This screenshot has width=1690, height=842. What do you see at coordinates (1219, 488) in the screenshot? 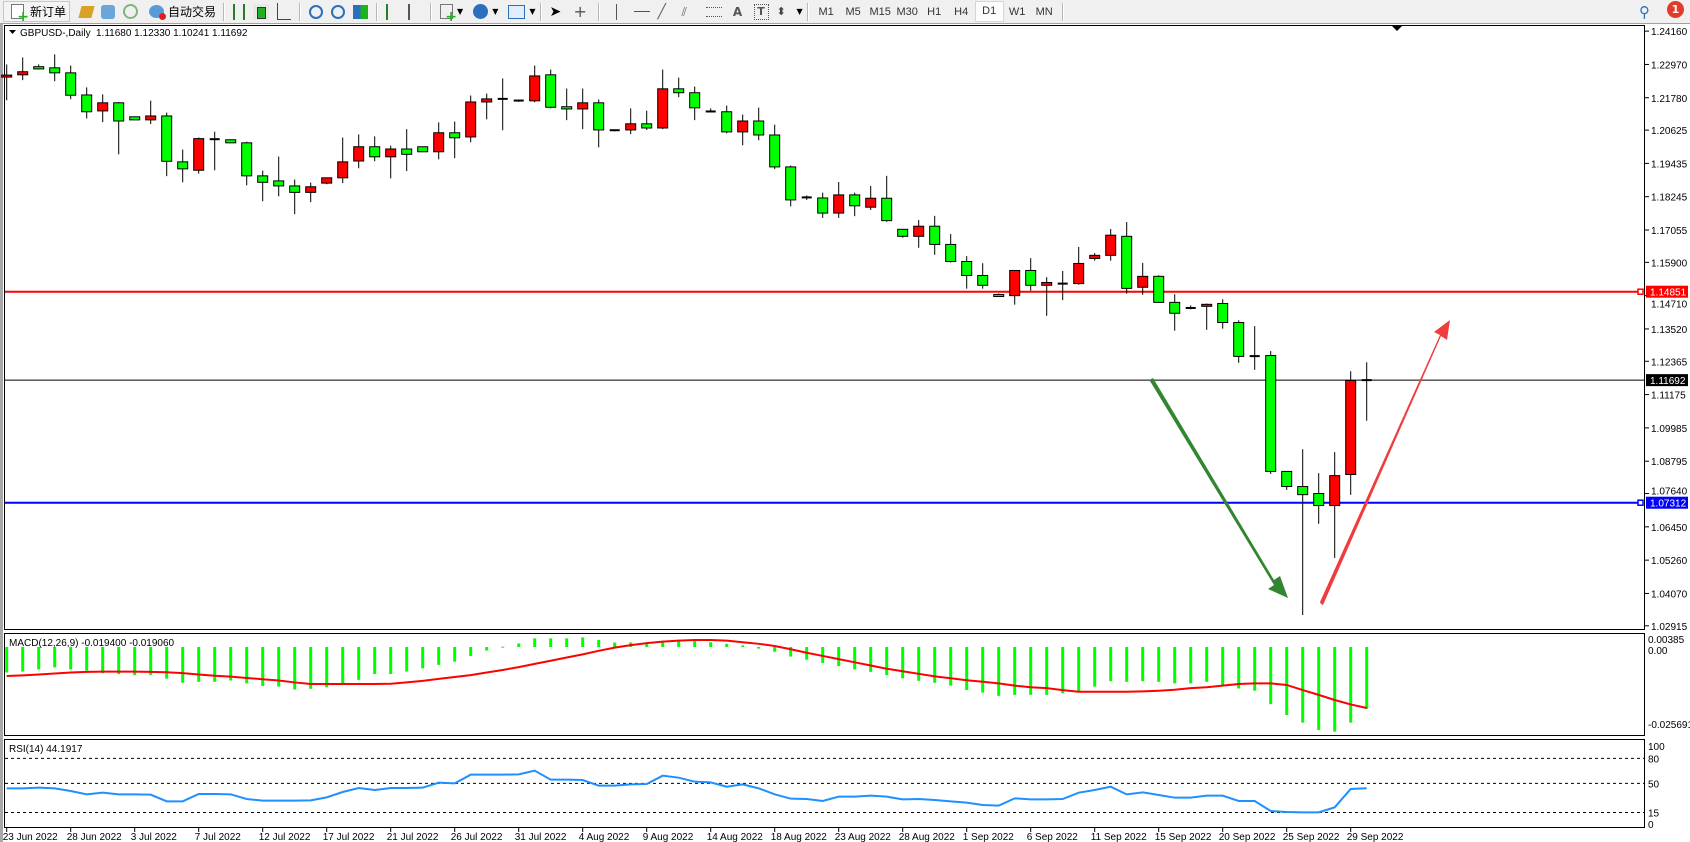
I see `down-arrow-annotation` at bounding box center [1219, 488].